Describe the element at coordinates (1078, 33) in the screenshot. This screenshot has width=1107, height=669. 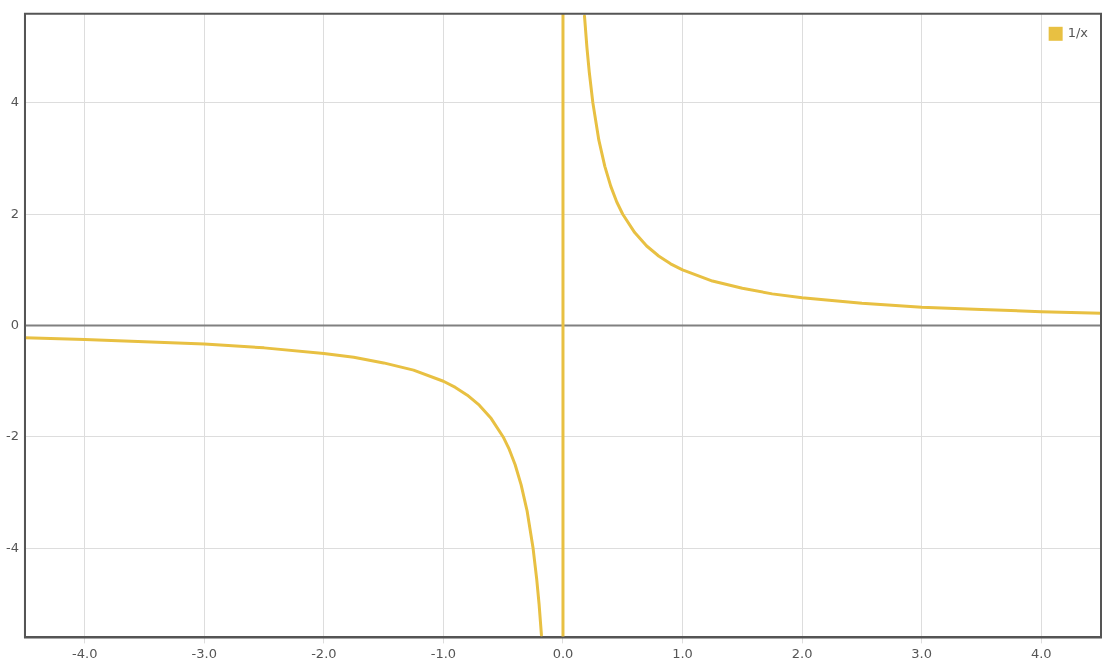
I see `legend-label: 1/x` at that location.